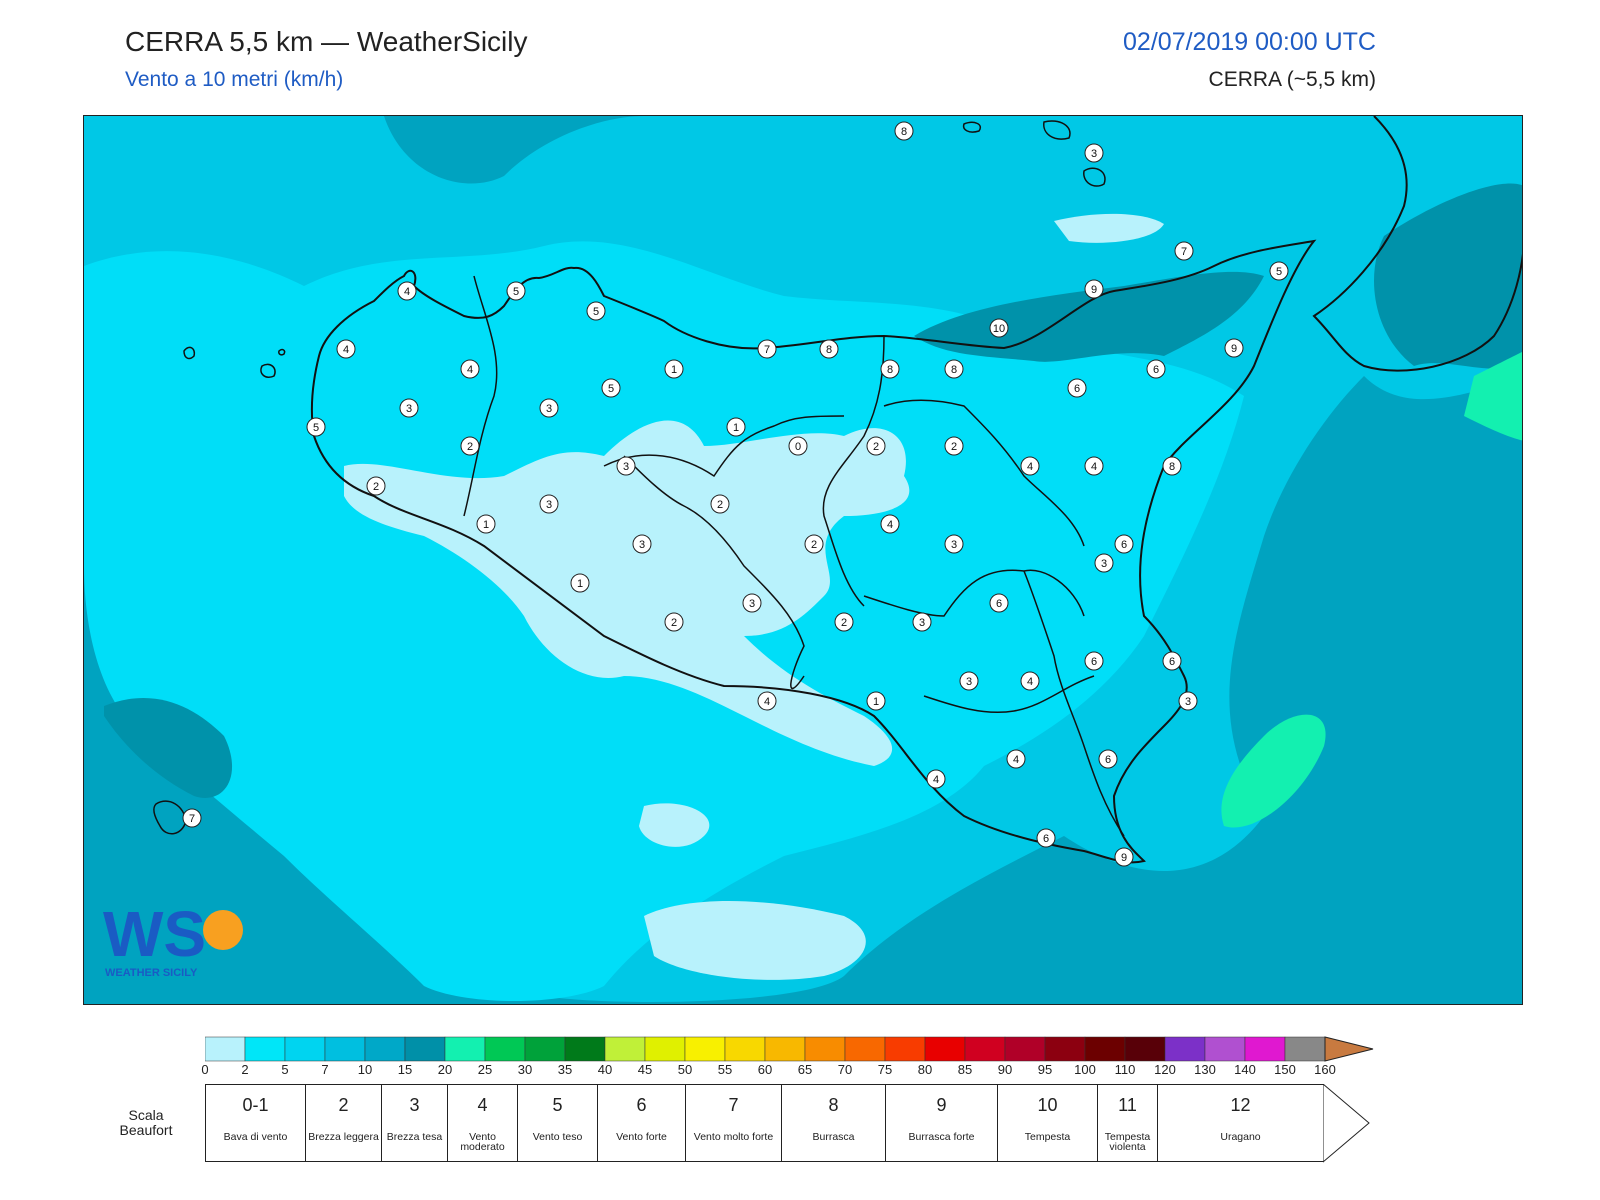 The height and width of the screenshot is (1200, 1600). Describe the element at coordinates (641, 1123) in the screenshot. I see `beaufort-cell: 6 Vento forte` at that location.